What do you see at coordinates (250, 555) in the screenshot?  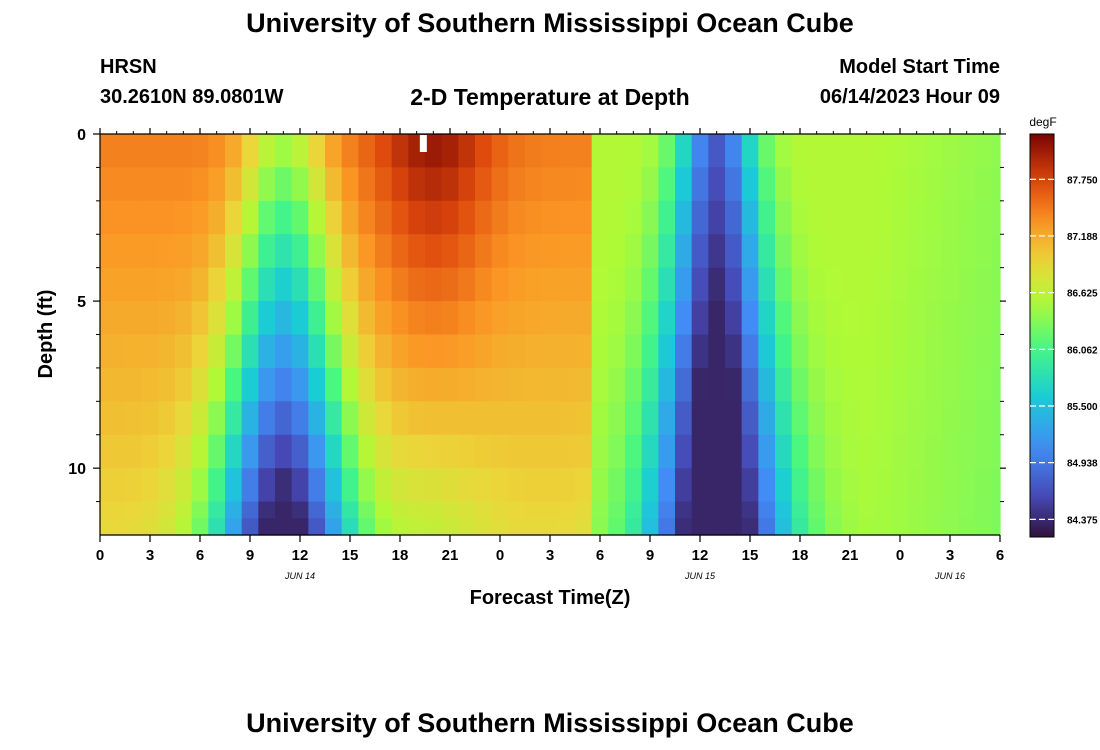 I see `x-tick-label: 9` at bounding box center [250, 555].